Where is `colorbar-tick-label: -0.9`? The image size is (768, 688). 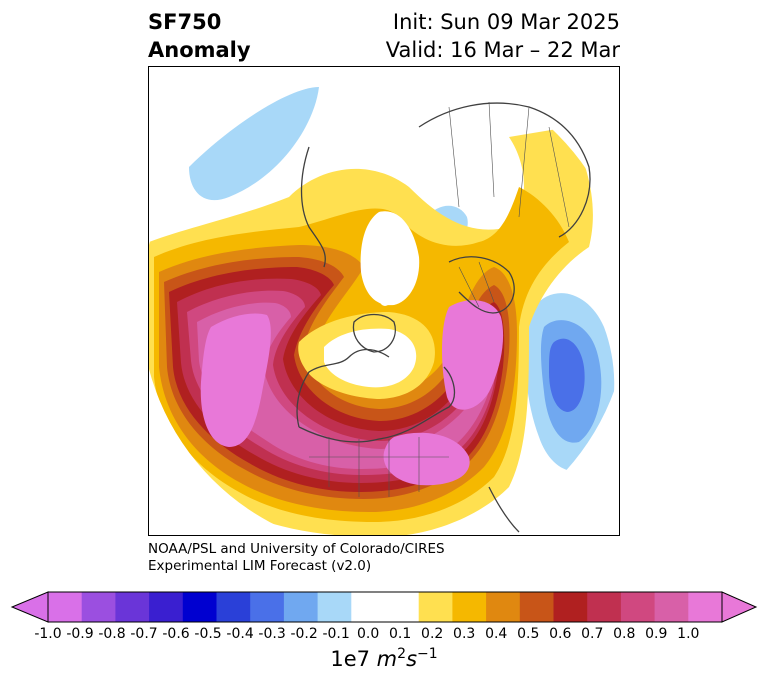
colorbar-tick-label: -0.9 is located at coordinates (80, 634).